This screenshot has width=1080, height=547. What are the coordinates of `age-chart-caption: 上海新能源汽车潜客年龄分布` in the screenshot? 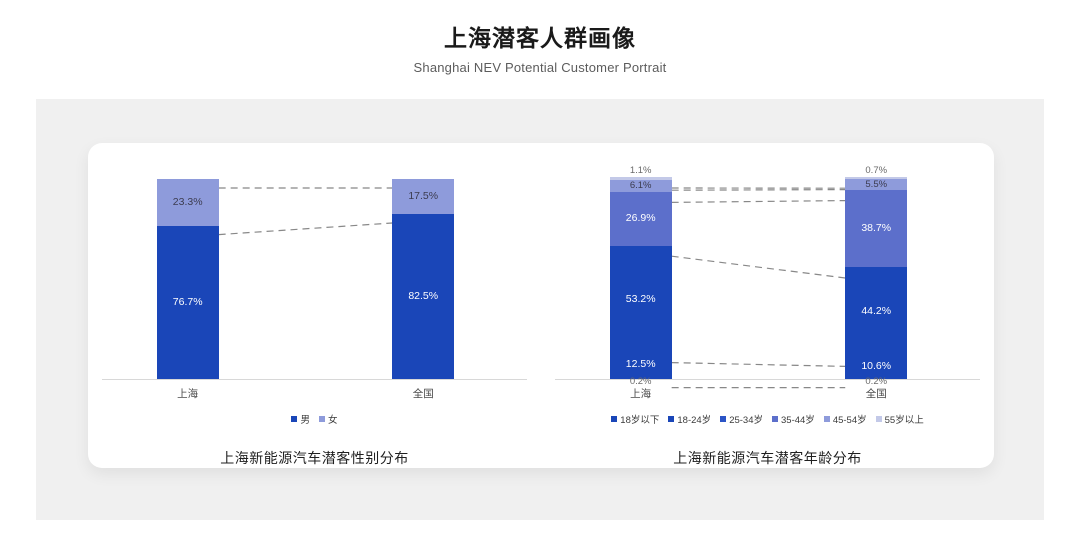 It's located at (767, 458).